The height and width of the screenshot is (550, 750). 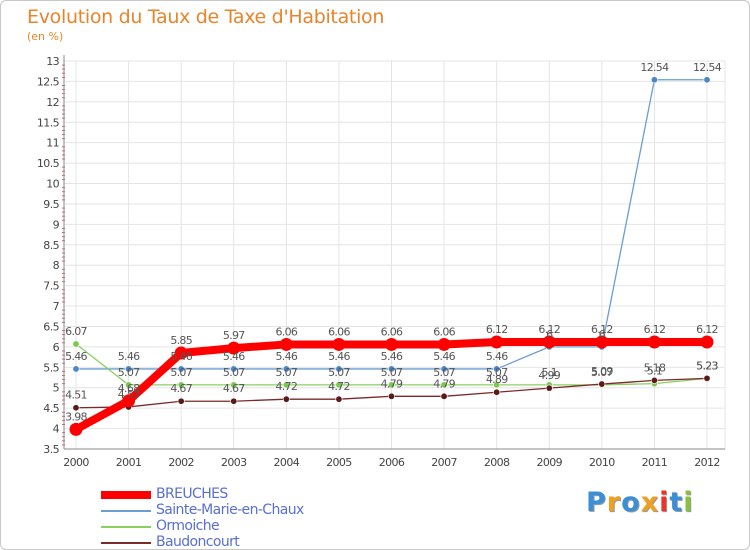 What do you see at coordinates (76, 416) in the screenshot?
I see `data-label-0: 3.98` at bounding box center [76, 416].